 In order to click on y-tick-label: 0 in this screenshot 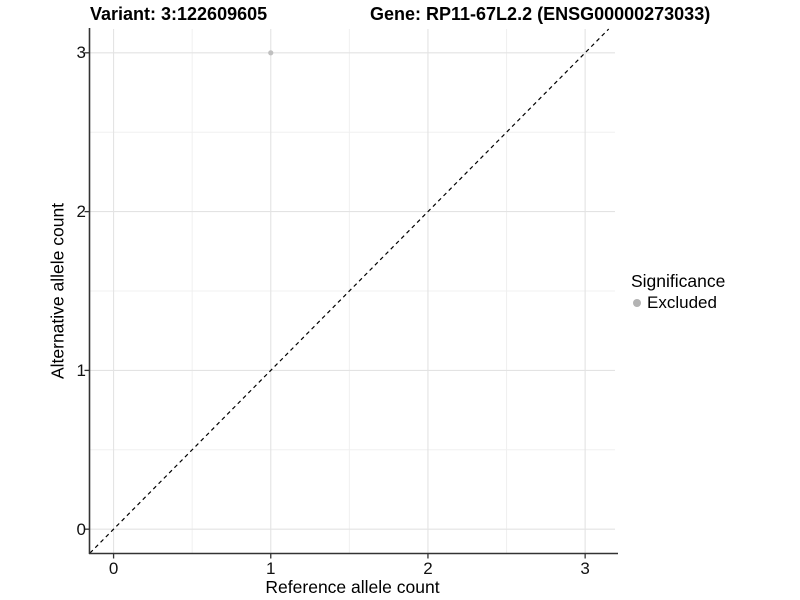, I will do `click(81, 529)`.